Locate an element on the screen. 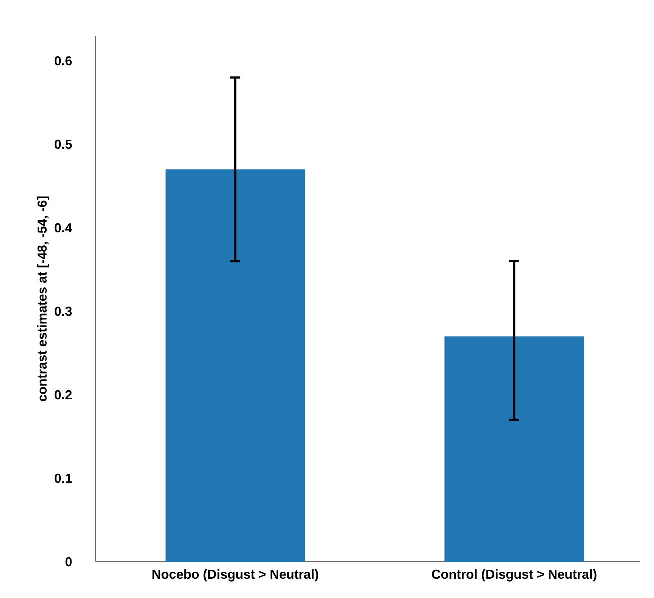 This screenshot has width=654, height=598. y-tick-label: 0.3 is located at coordinates (63, 311).